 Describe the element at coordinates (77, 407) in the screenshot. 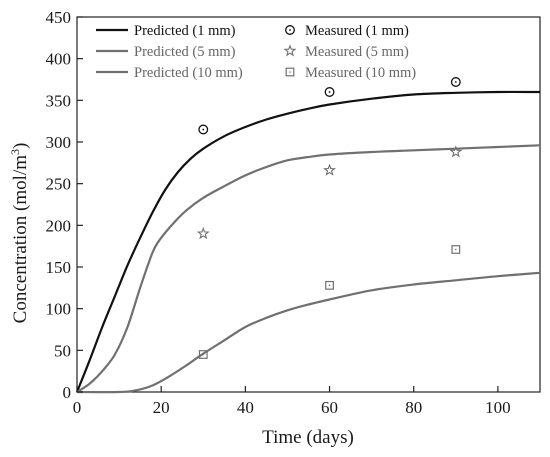

I see `x-tick-label: 0` at that location.